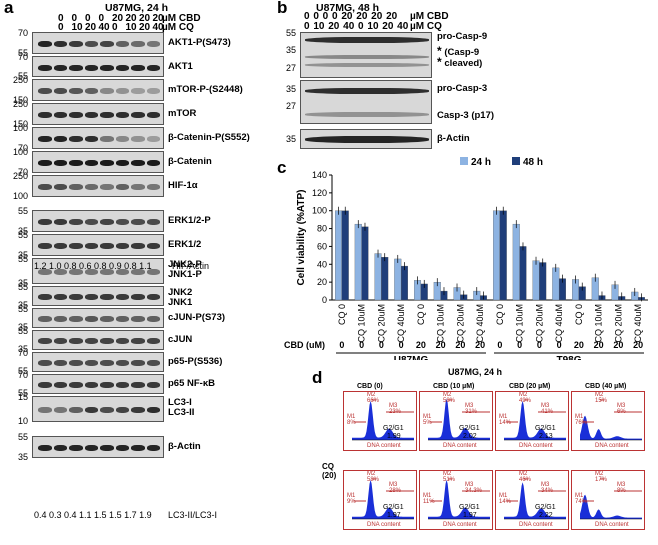 The height and width of the screenshot is (545, 658). Describe the element at coordinates (111, 18) in the screenshot. I see `panel-a-cbd-row: 0 0 0 0 20 20 20 20` at that location.